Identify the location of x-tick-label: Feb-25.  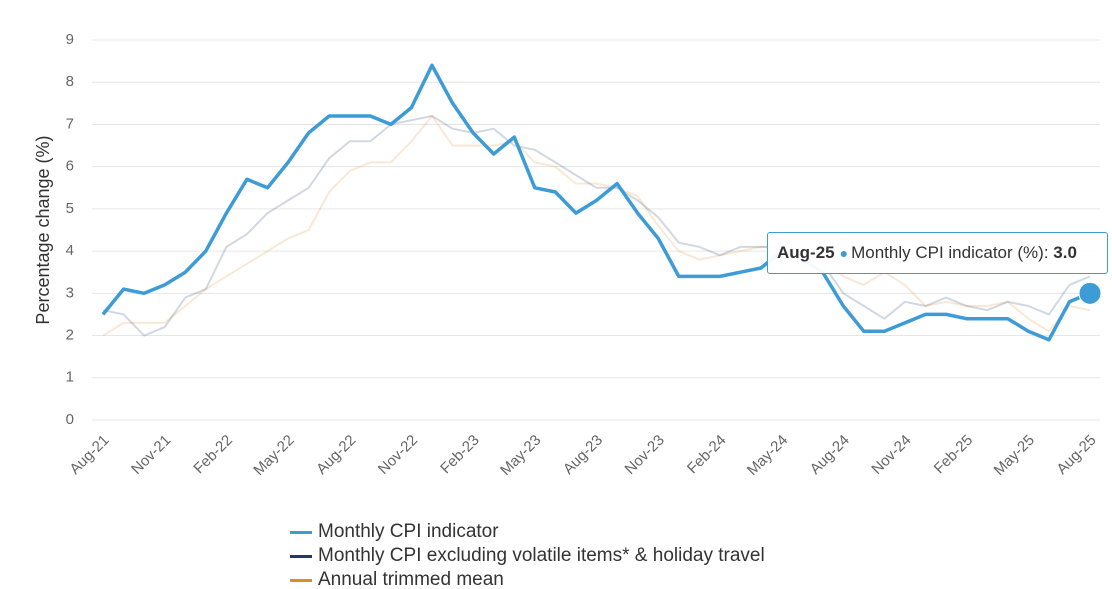
(954, 455).